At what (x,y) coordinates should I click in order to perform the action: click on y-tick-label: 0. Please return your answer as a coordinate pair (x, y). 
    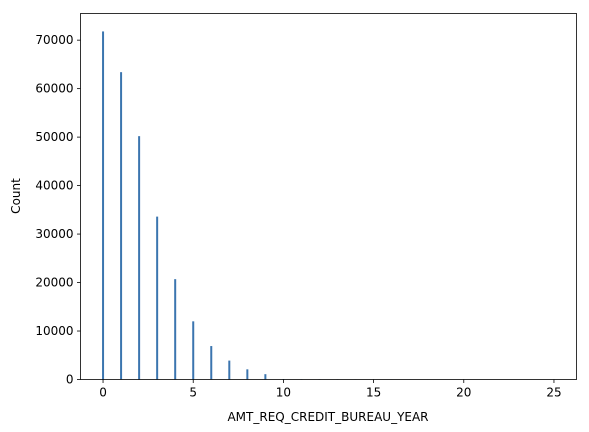
    Looking at the image, I should click on (70, 380).